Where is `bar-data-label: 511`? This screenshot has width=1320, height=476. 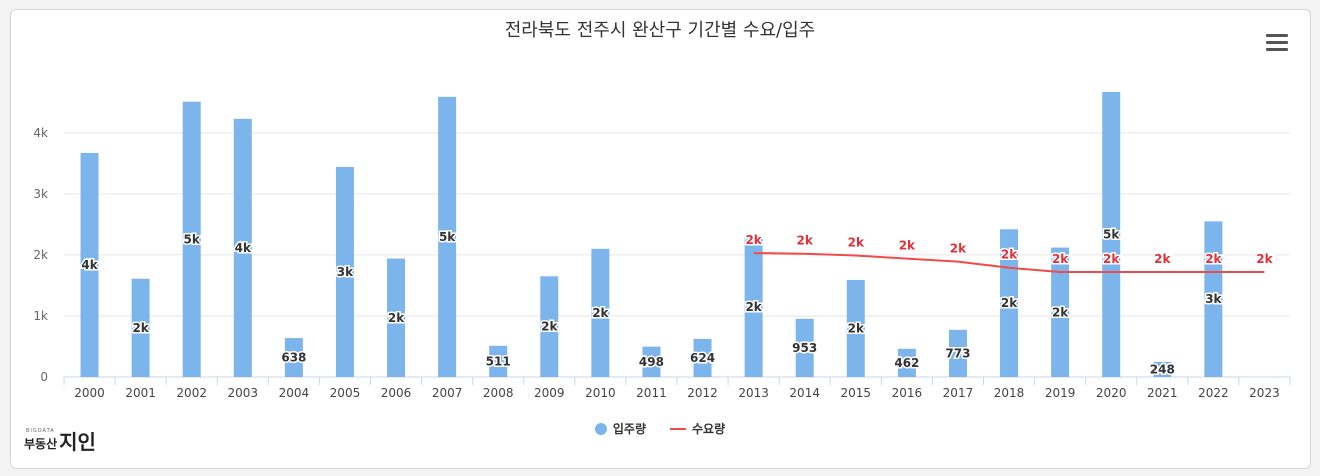 bar-data-label: 511 is located at coordinates (498, 361).